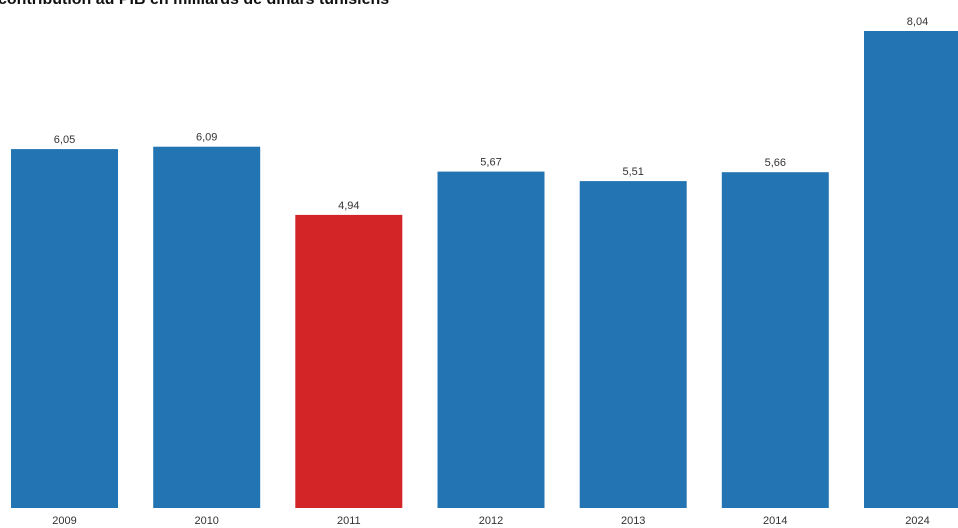 The height and width of the screenshot is (528, 958). I want to click on bar-2012, so click(491, 339).